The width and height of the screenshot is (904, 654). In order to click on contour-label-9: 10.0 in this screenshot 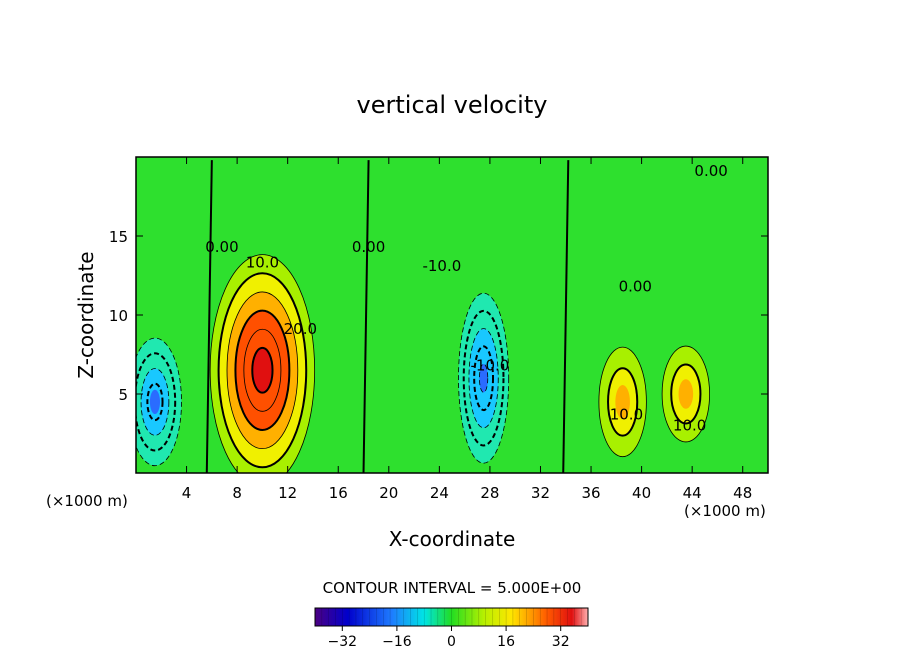, I will do `click(689, 425)`.